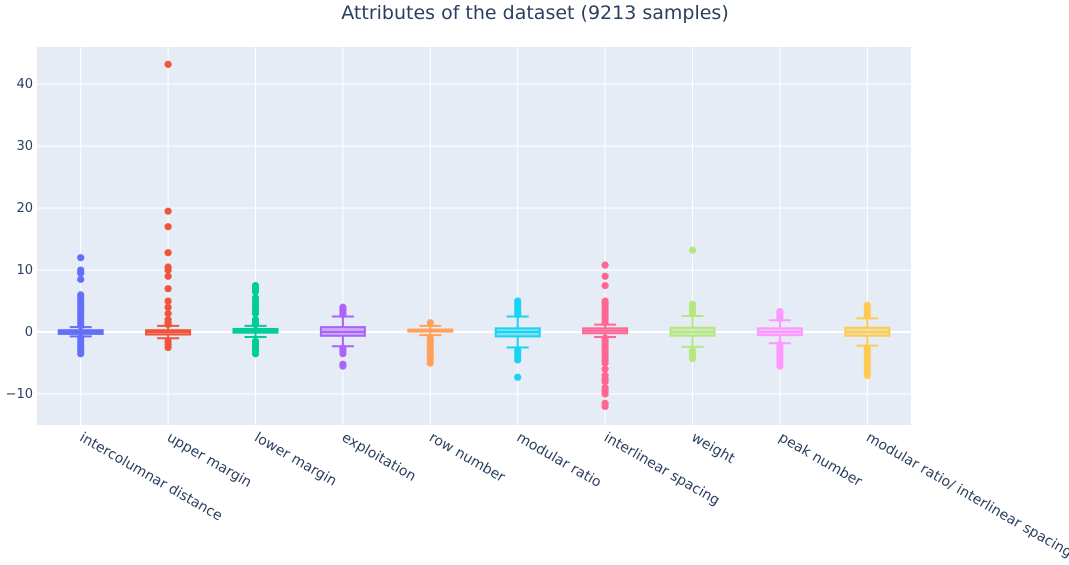 This screenshot has width=1069, height=565. I want to click on x-tick-label: exploitation, so click(379, 457).